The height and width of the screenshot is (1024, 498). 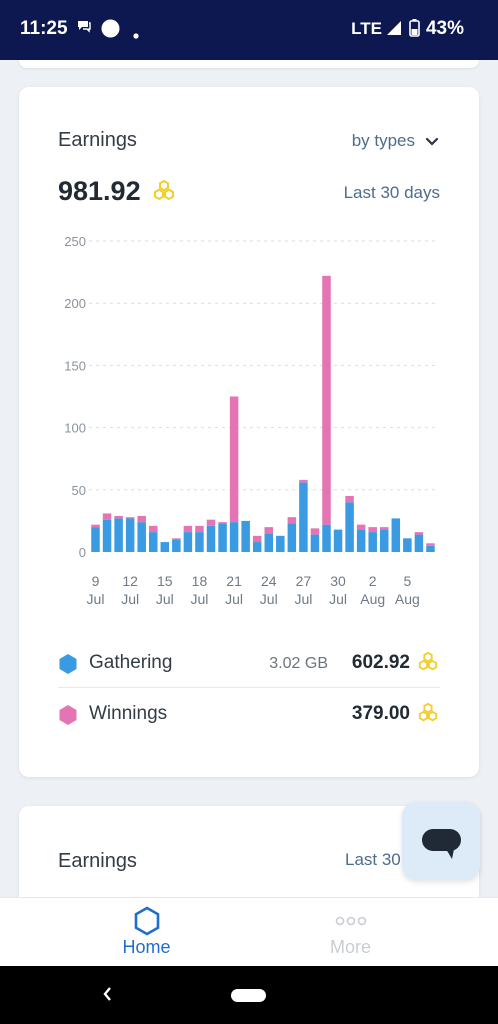 What do you see at coordinates (130, 581) in the screenshot?
I see `x-tick-day: 12` at bounding box center [130, 581].